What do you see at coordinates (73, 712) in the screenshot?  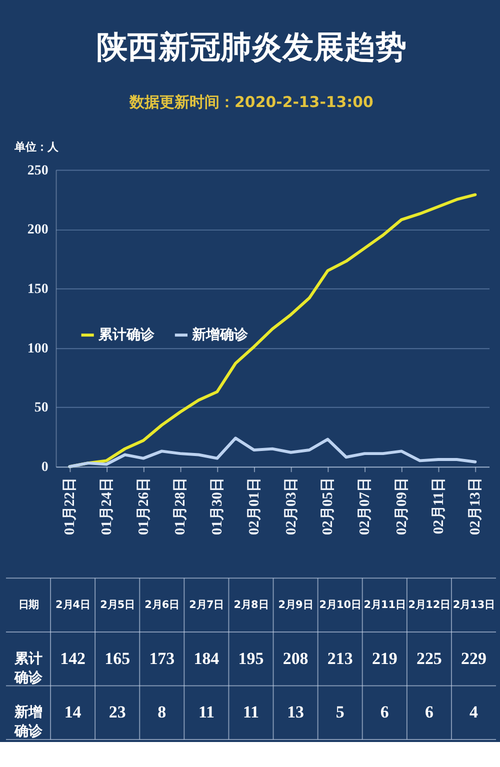 I see `data-label: 14` at bounding box center [73, 712].